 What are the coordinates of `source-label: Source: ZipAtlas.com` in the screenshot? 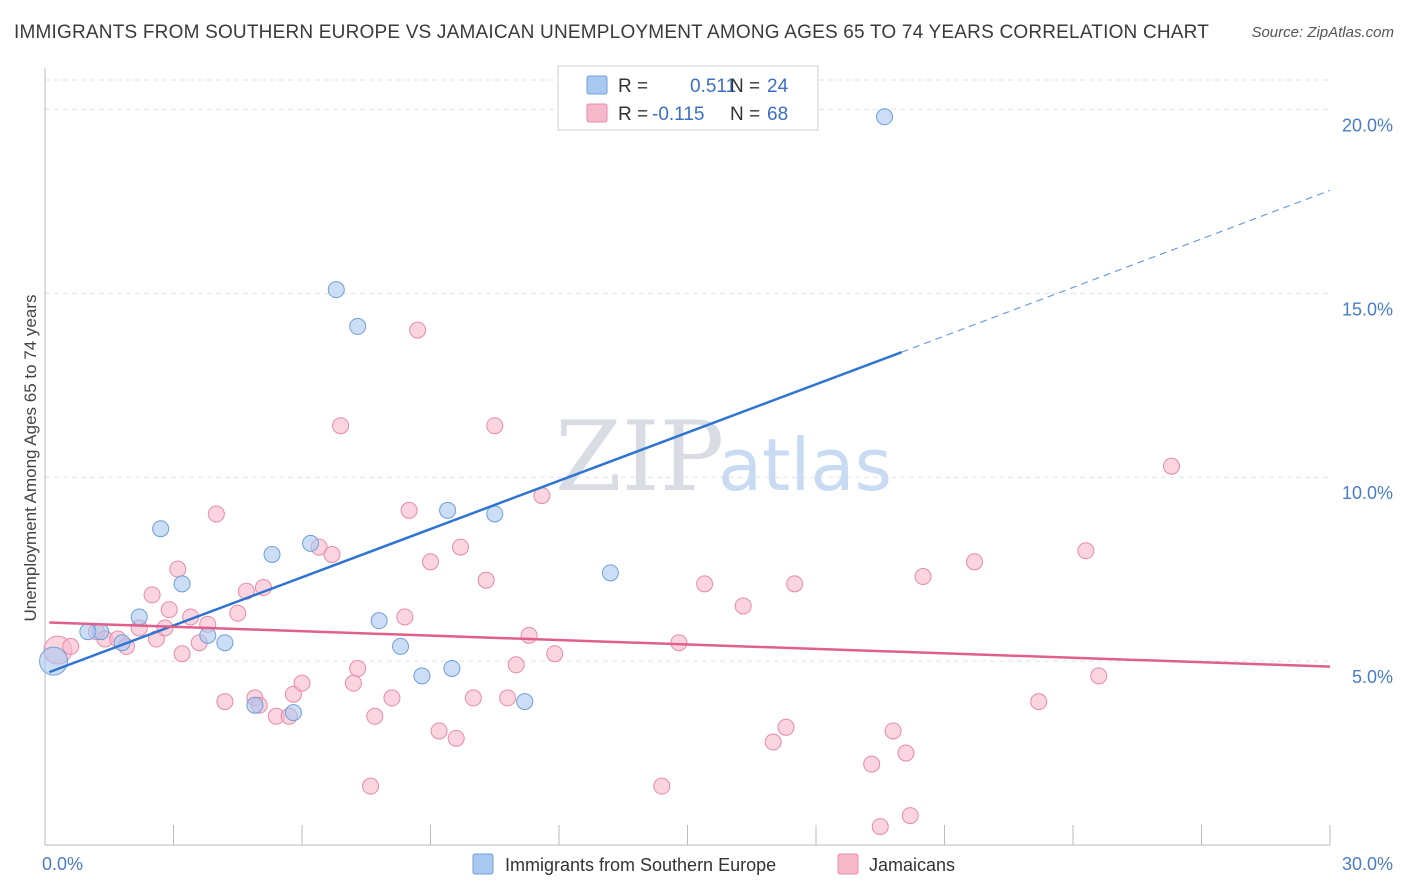 It's located at (1322, 32).